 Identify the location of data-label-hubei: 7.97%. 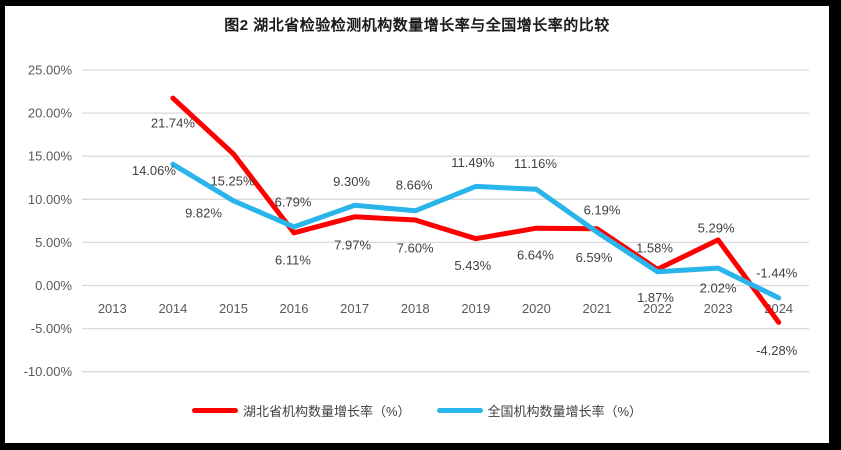
(352, 244).